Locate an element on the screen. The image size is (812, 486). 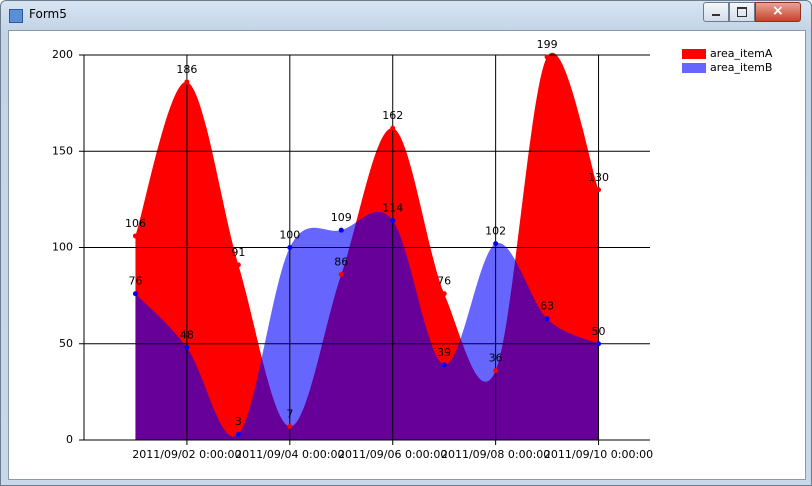
data-label: 86 is located at coordinates (341, 261).